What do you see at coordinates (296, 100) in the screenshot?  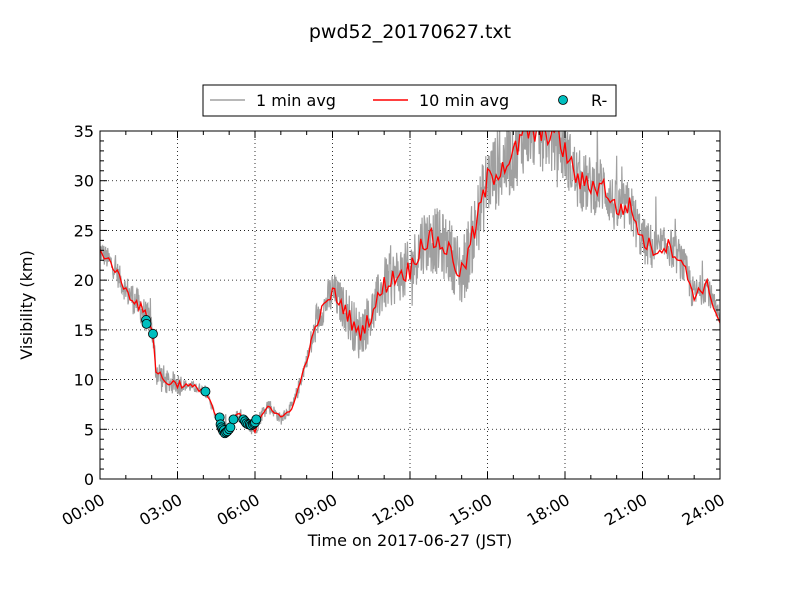 I see `legend-label-1min: 1 min avg` at bounding box center [296, 100].